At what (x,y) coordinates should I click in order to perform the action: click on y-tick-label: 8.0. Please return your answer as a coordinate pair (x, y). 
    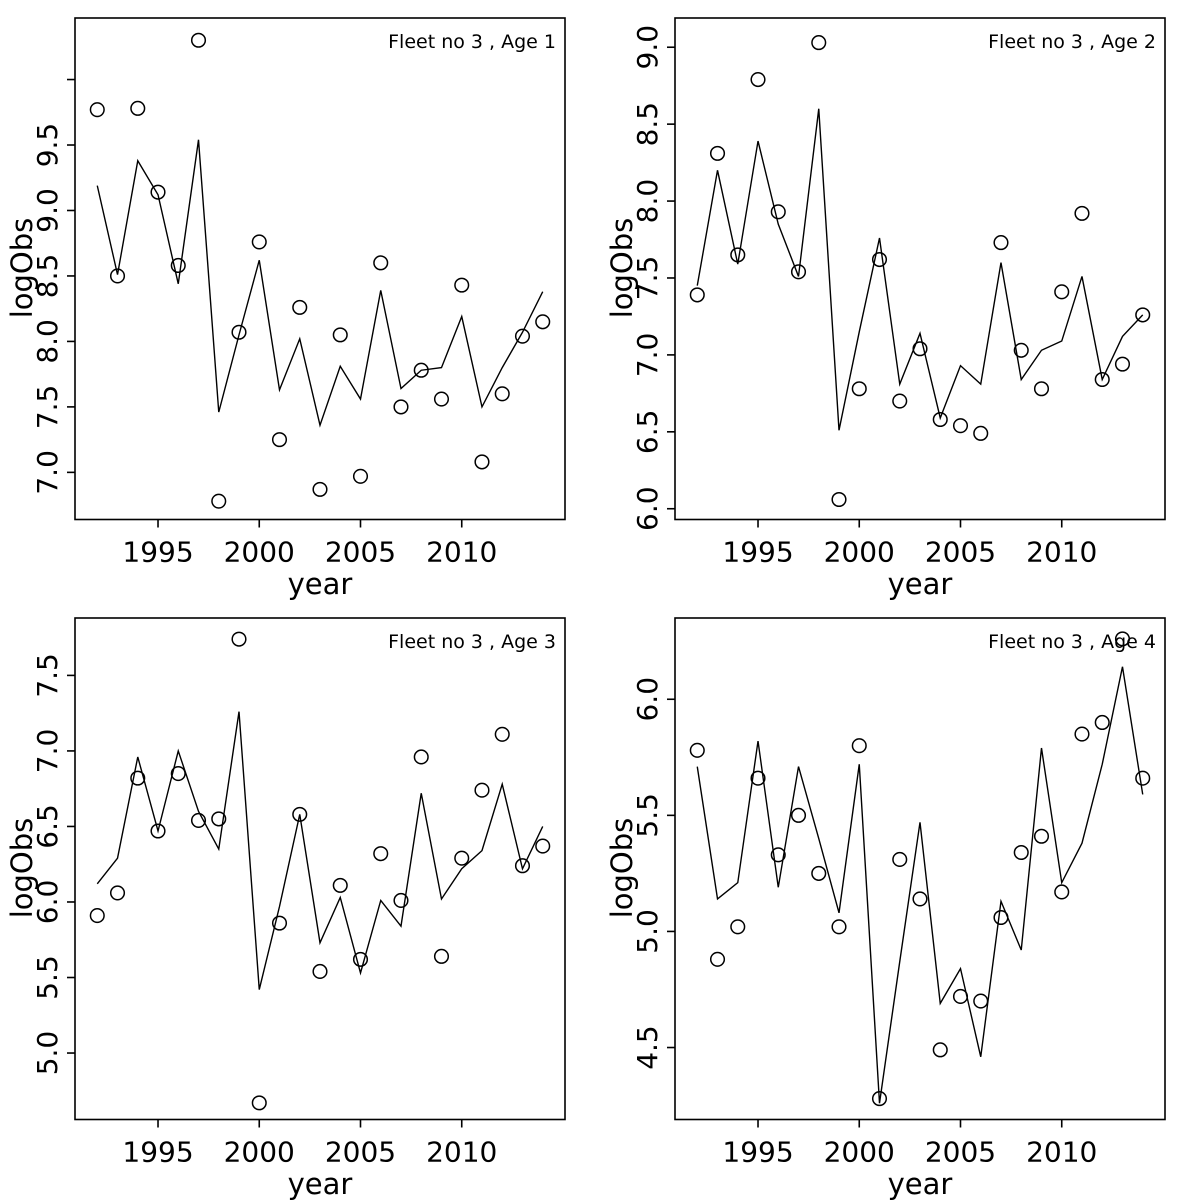
    Looking at the image, I should click on (47, 341).